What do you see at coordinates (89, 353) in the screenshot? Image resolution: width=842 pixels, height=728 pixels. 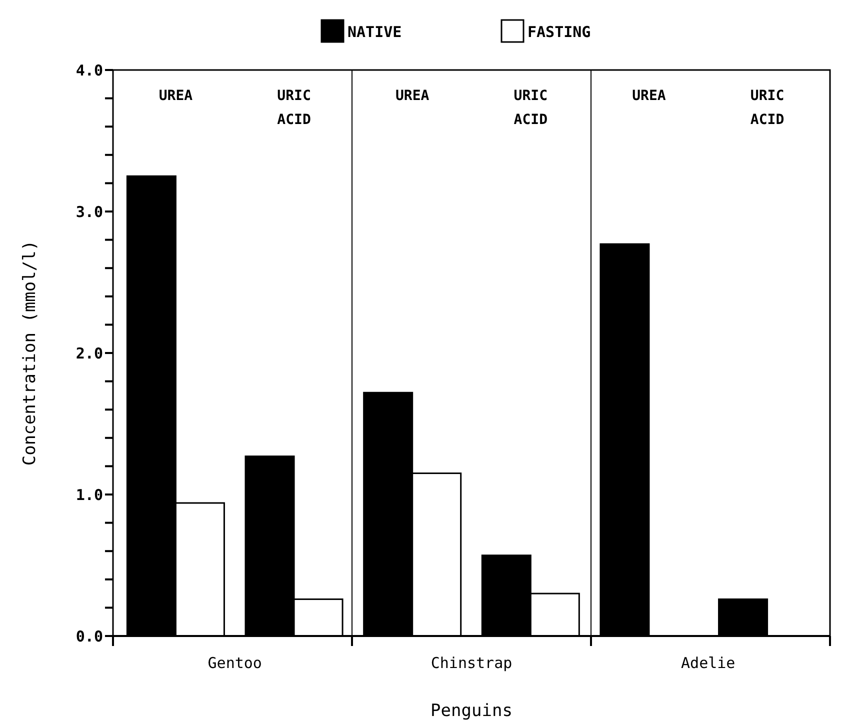 I see `y-tick-label: 2.0` at bounding box center [89, 353].